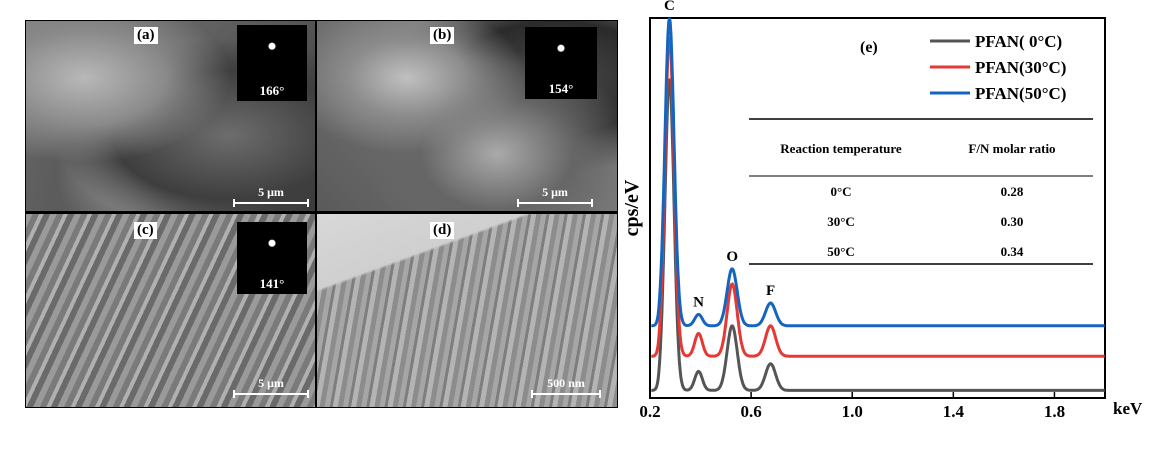  Describe the element at coordinates (566, 383) in the screenshot. I see `scale-bar-label: 500 nm` at that location.